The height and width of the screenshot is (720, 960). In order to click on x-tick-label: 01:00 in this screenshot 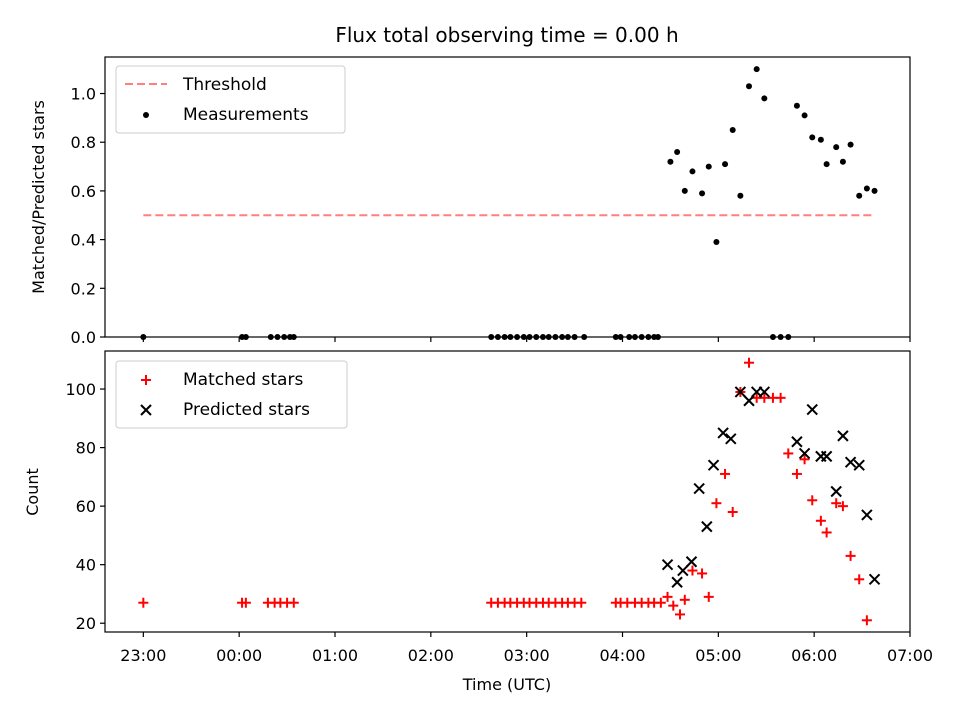, I will do `click(335, 655)`.